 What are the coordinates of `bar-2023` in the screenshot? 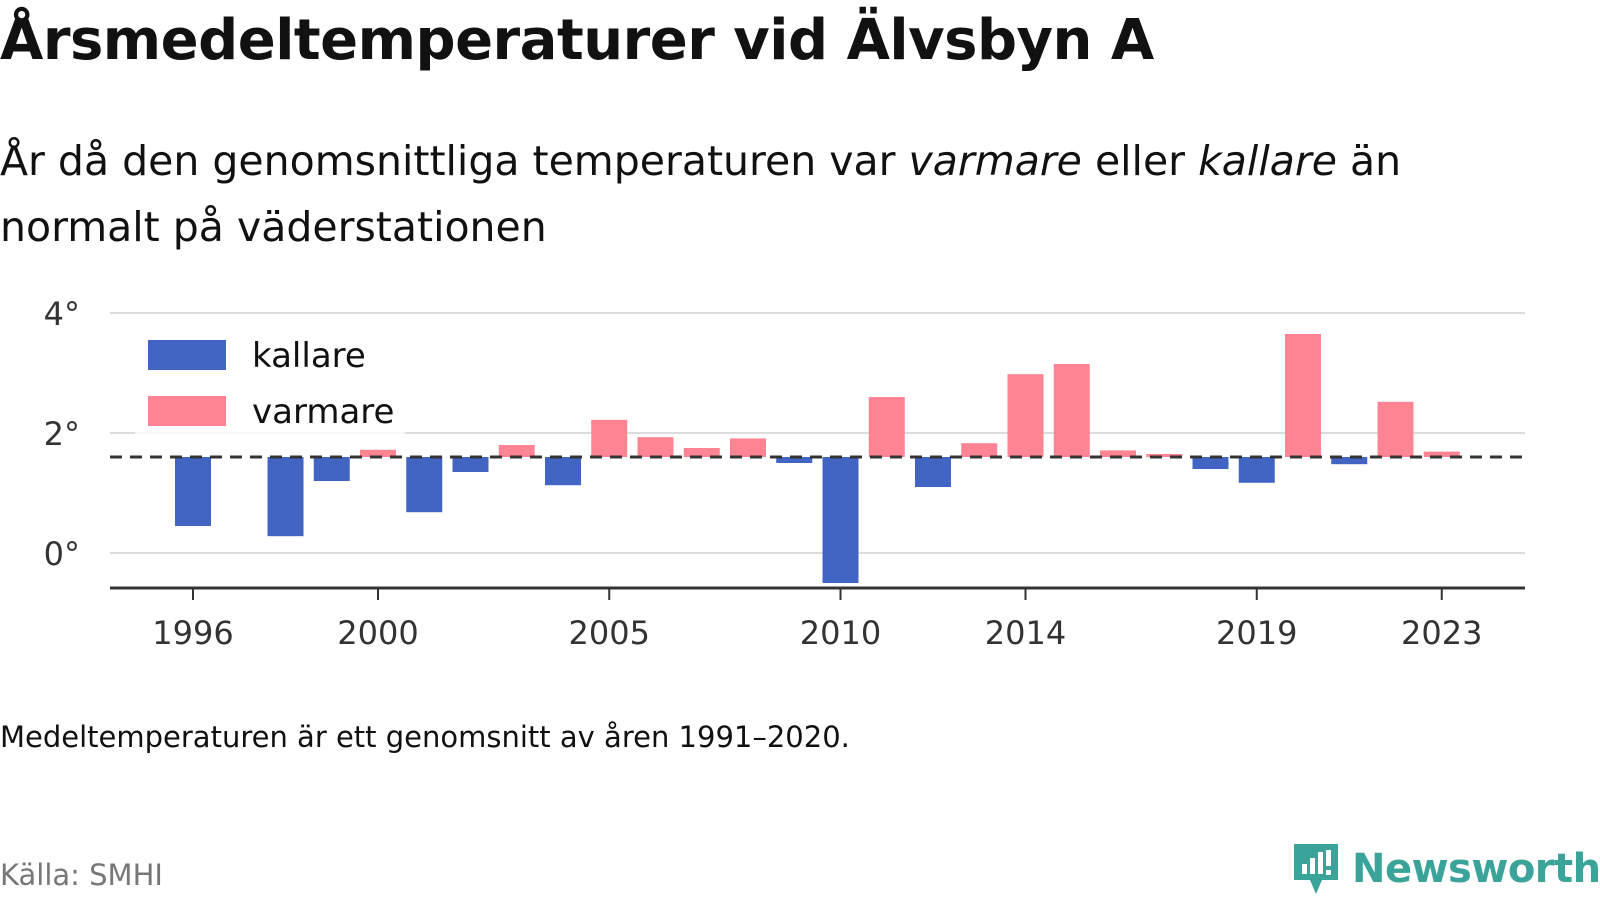 It's located at (1441, 454).